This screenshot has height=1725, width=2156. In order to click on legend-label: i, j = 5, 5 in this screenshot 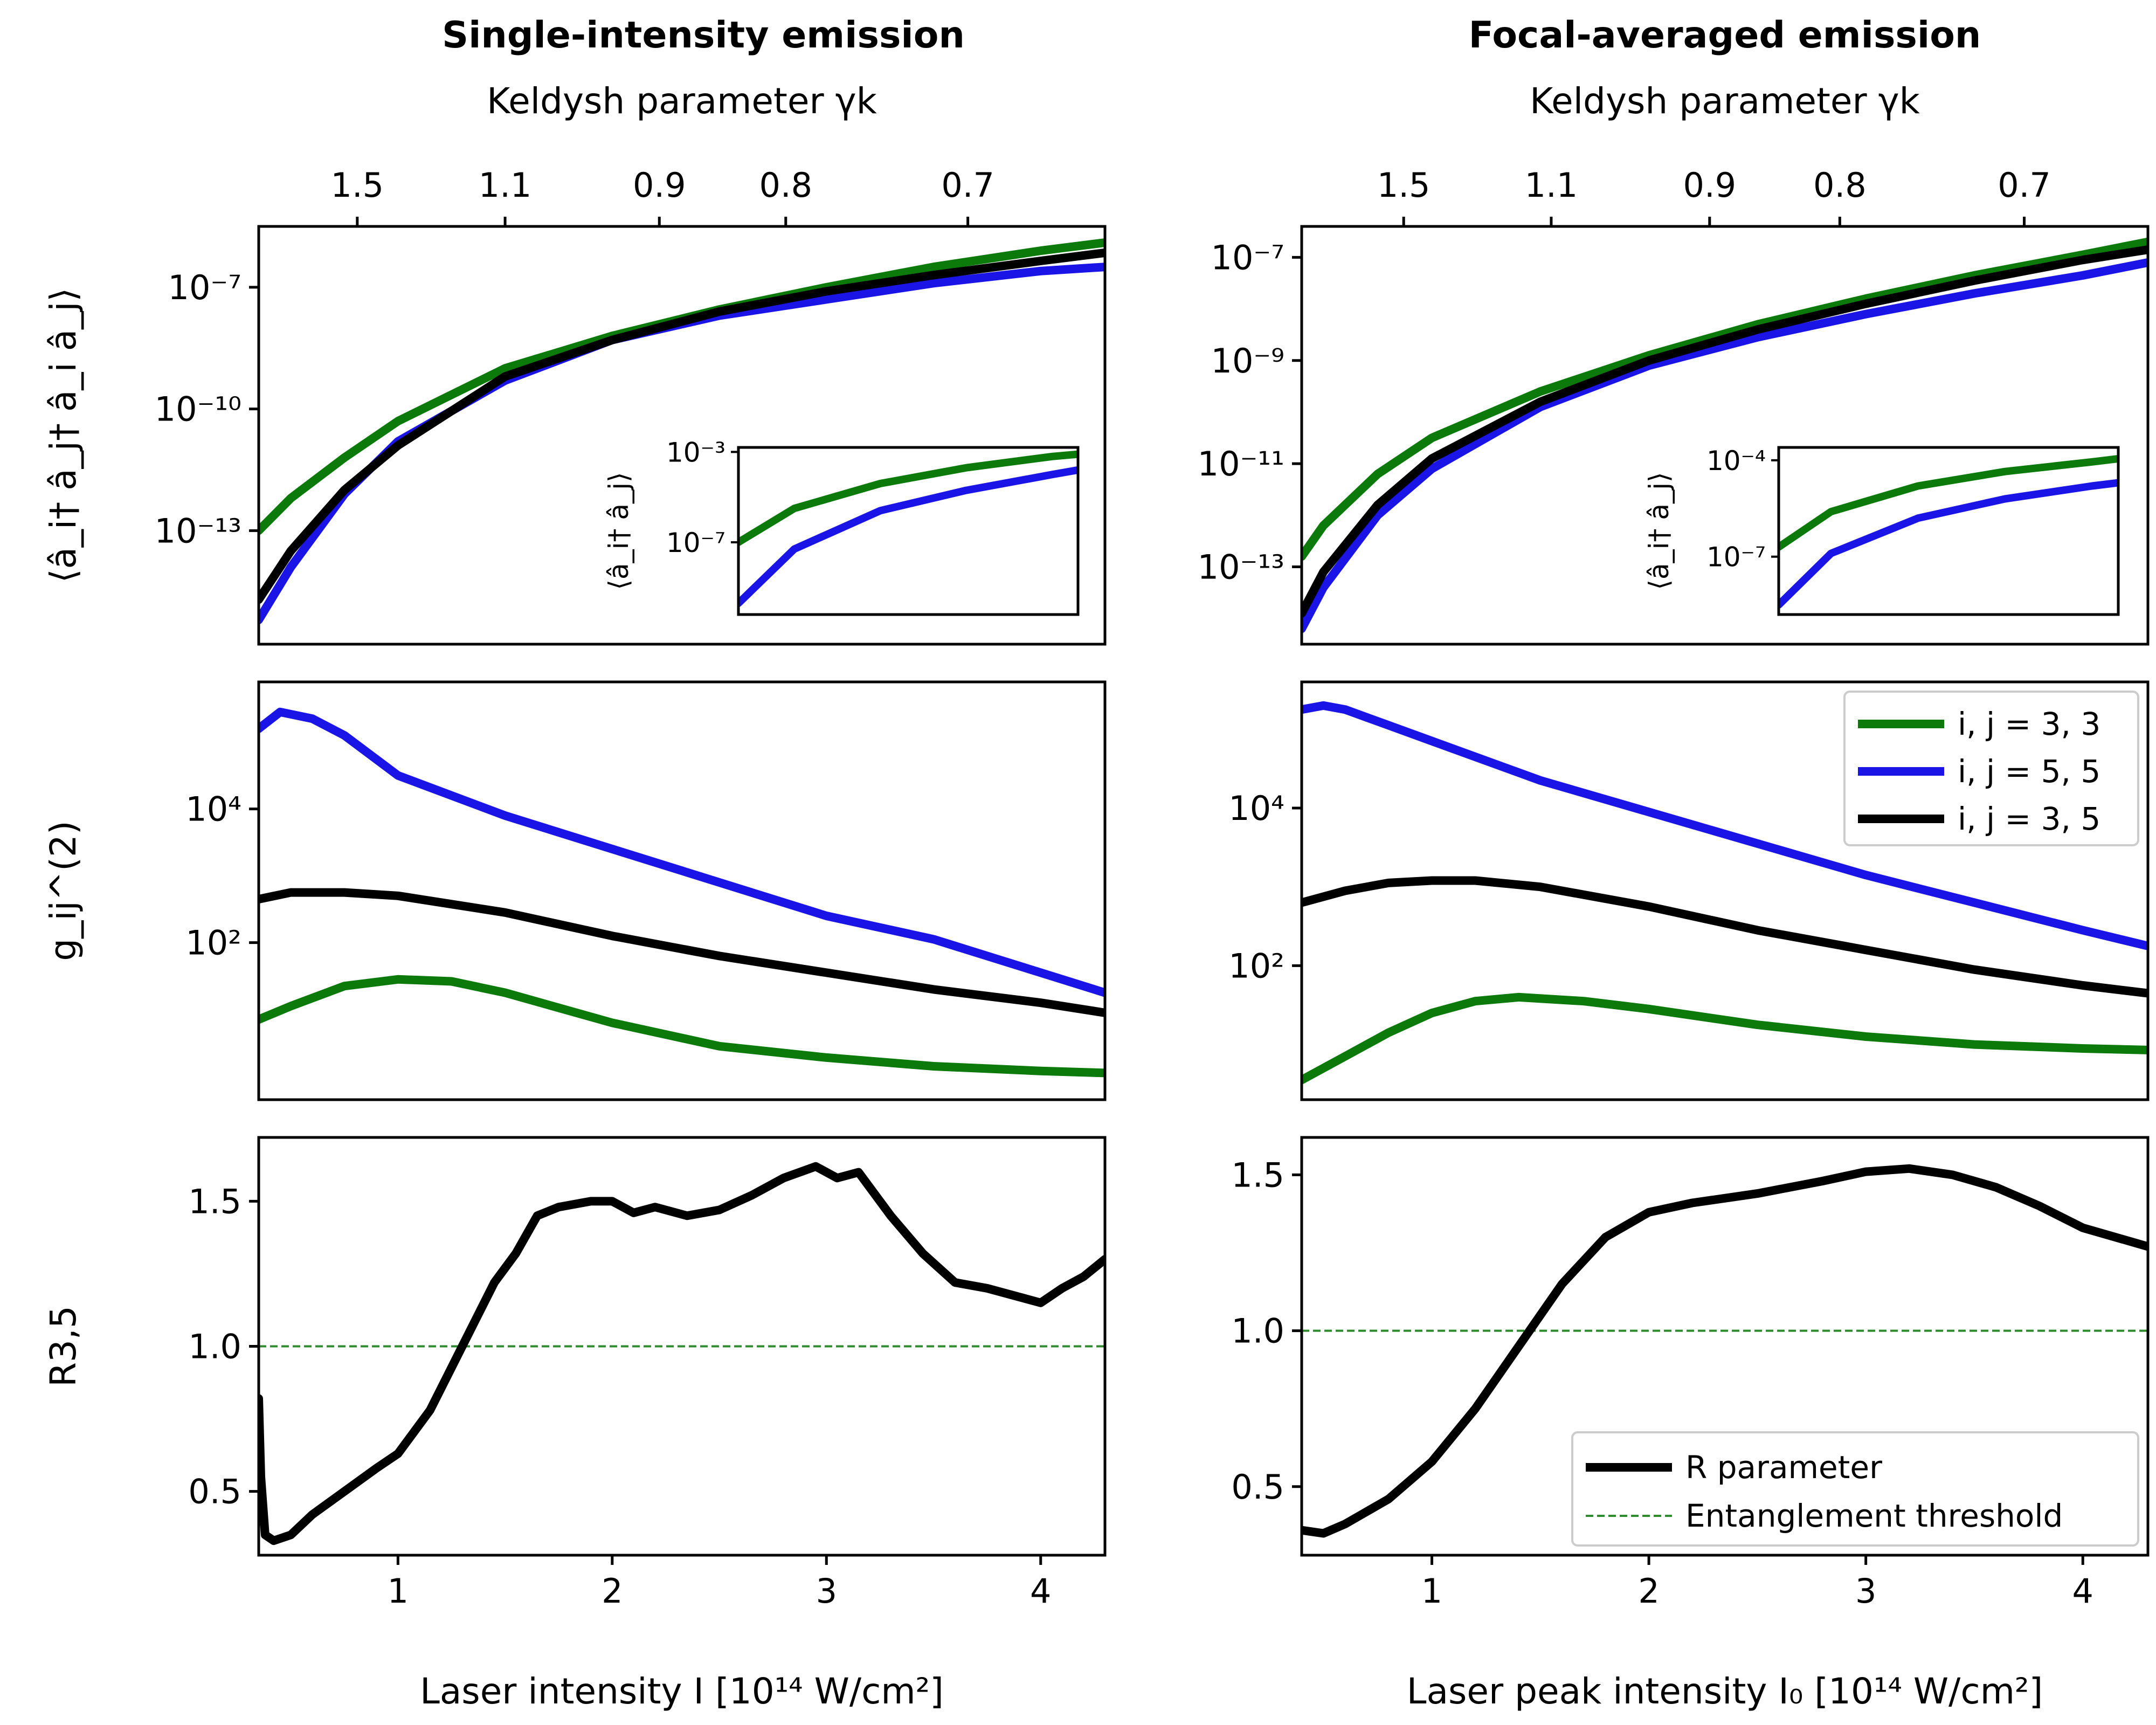, I will do `click(2029, 771)`.